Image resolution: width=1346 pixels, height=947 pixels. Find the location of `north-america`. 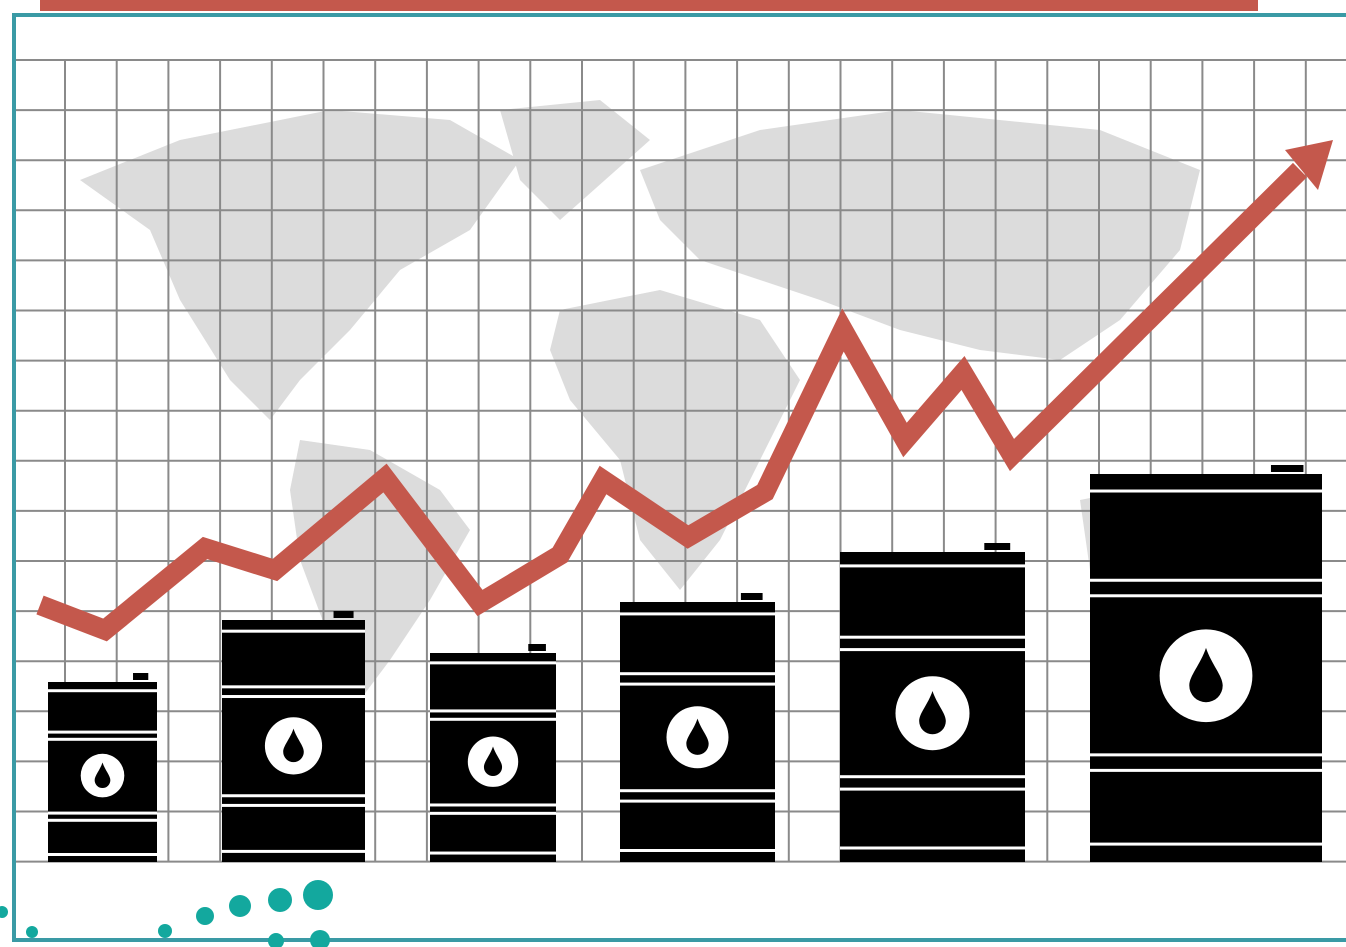

north-america is located at coordinates (300, 265).